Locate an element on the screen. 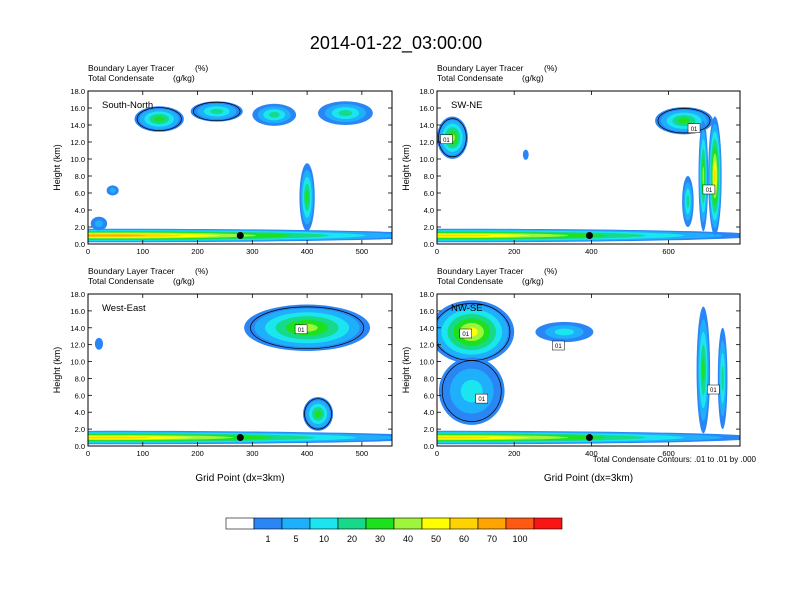 Image resolution: width=792 pixels, height=612 pixels. section-label: South-North is located at coordinates (127, 105).